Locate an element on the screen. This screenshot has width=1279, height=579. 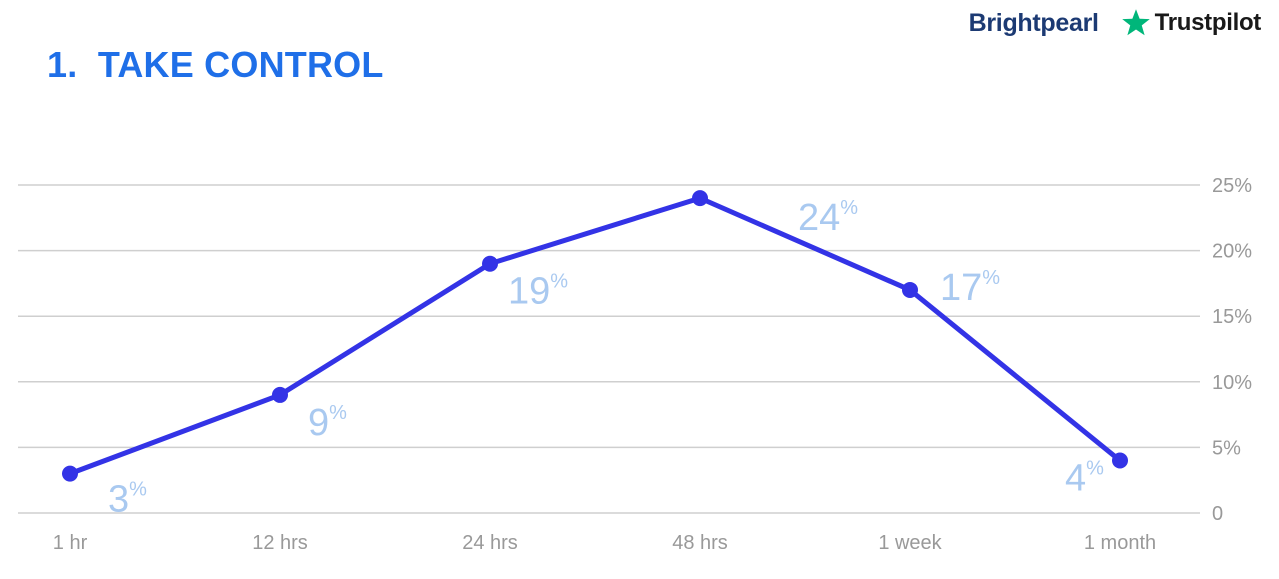
y-tick-label: 0 is located at coordinates (1217, 514).